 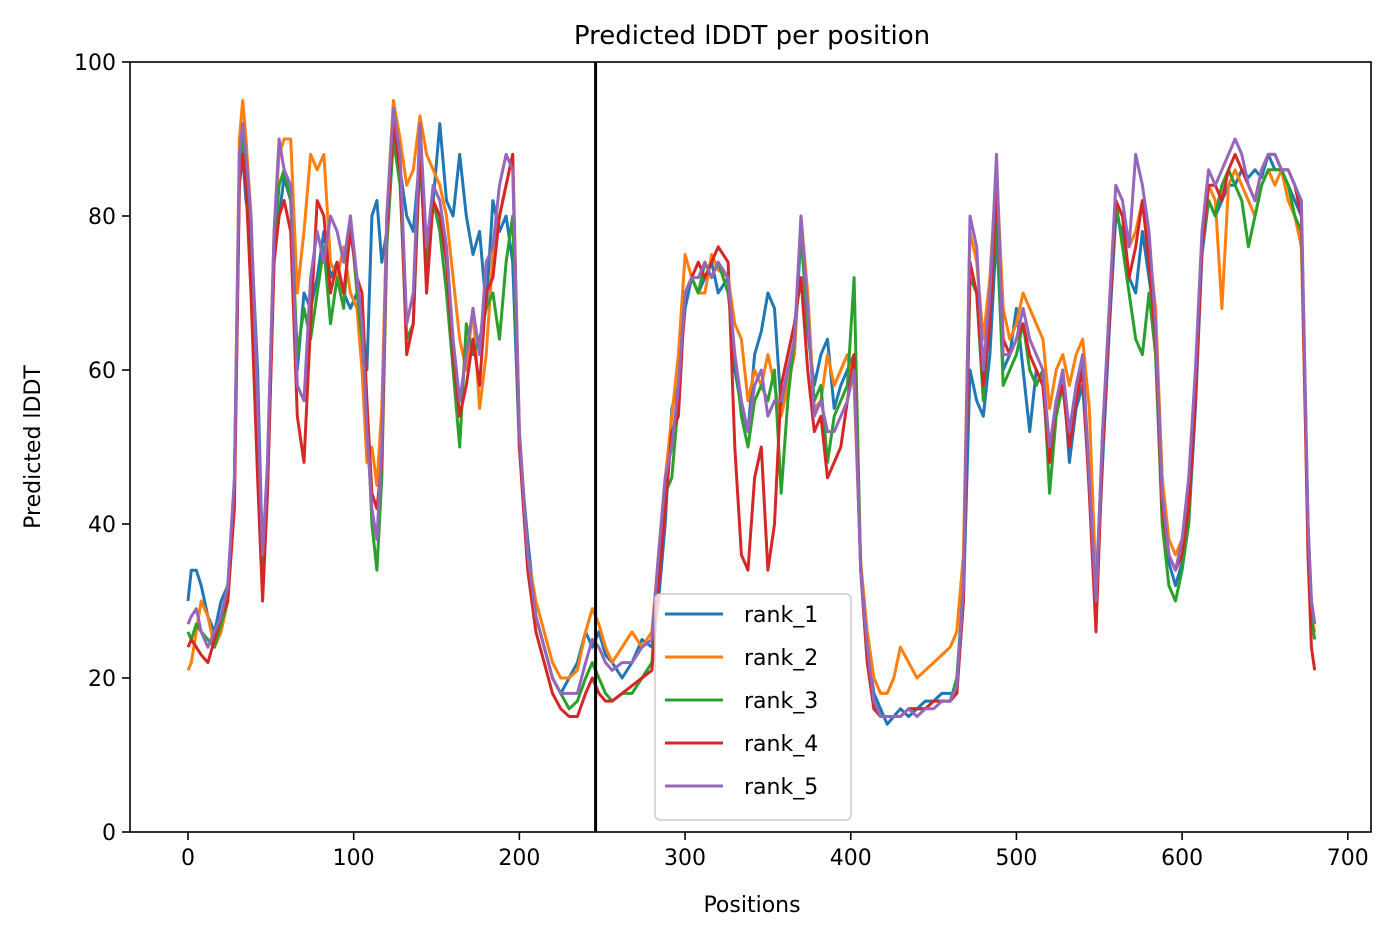 What do you see at coordinates (102, 217) in the screenshot?
I see `y-tick-label: 80` at bounding box center [102, 217].